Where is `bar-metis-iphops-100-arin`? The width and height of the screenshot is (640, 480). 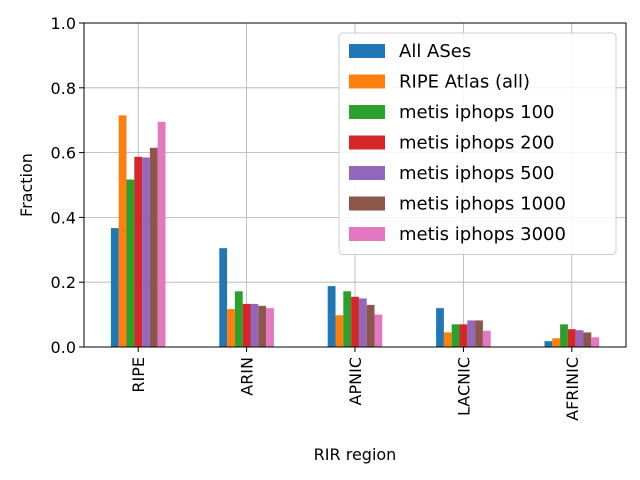
bar-metis-iphops-100-arin is located at coordinates (238, 319).